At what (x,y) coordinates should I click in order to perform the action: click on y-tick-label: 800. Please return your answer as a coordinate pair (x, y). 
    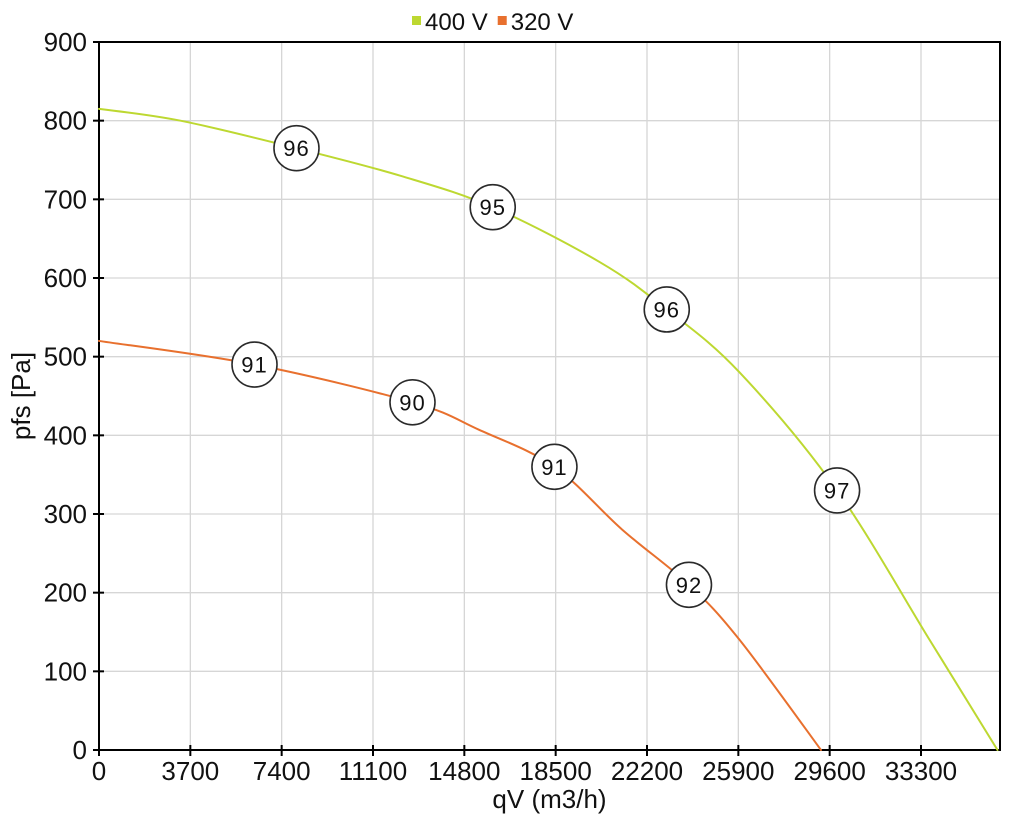
    Looking at the image, I should click on (65, 121).